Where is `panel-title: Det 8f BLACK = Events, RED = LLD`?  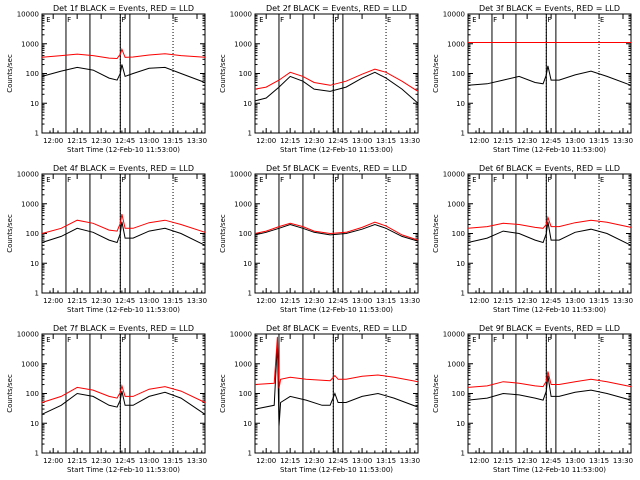
panel-title: Det 8f BLACK = Events, RED = LLD is located at coordinates (336, 328).